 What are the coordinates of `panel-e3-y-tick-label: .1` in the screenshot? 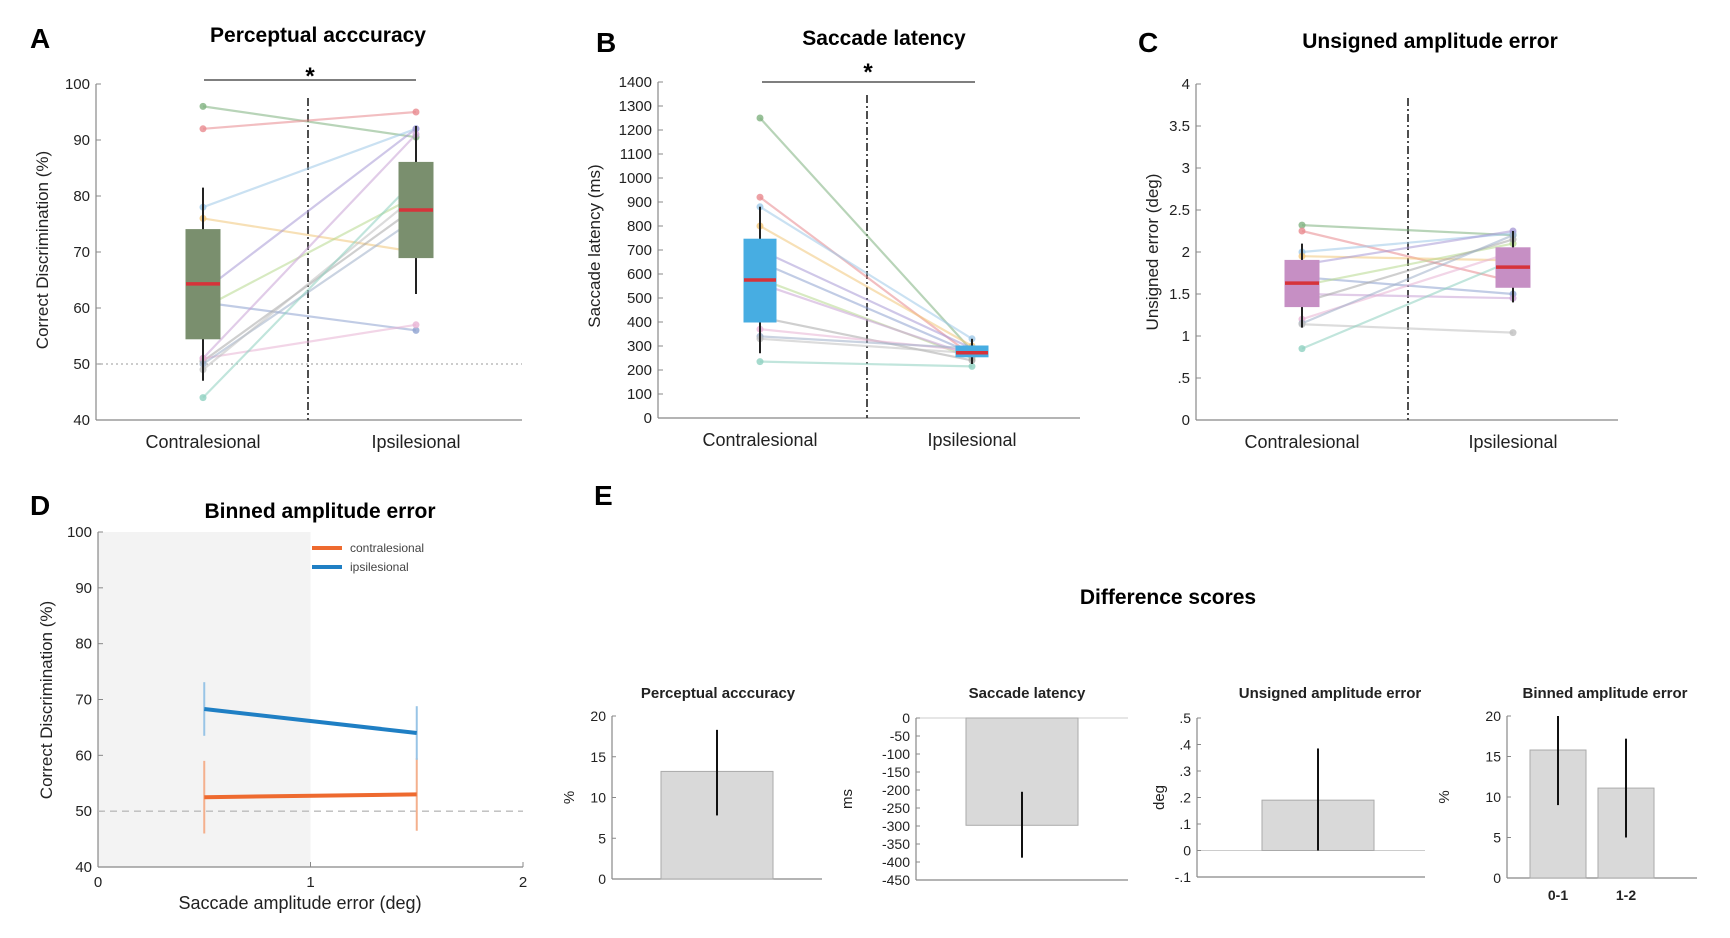 It's located at (1185, 824).